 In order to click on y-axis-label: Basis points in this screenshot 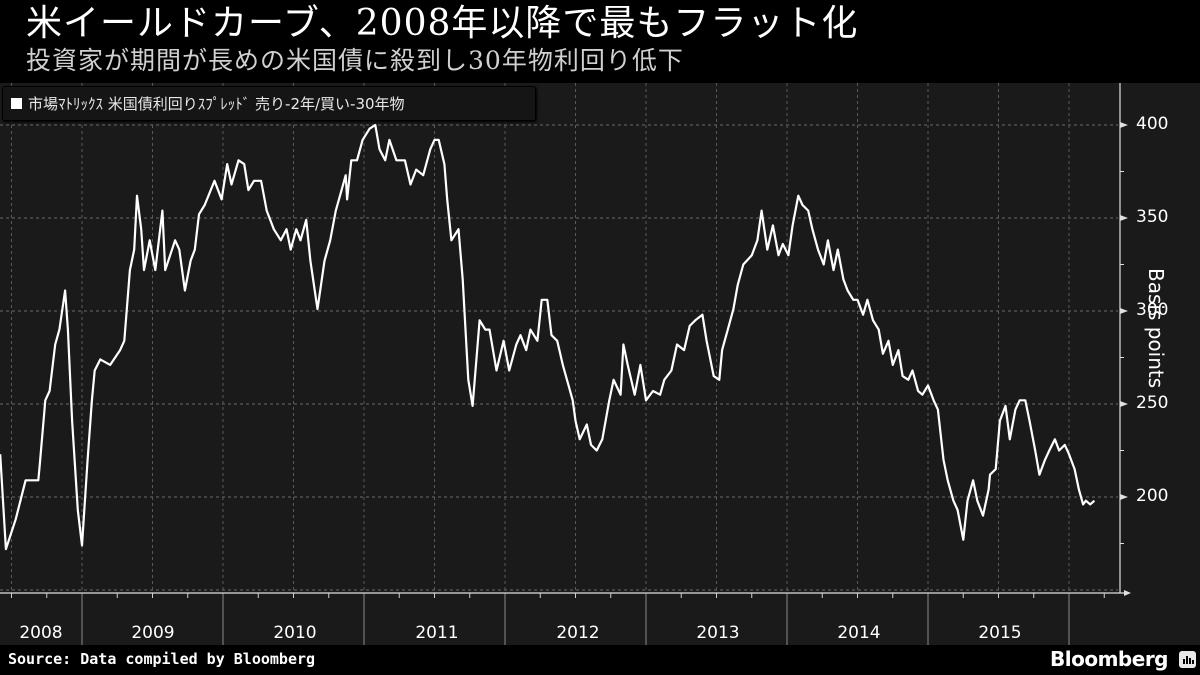, I will do `click(1156, 328)`.